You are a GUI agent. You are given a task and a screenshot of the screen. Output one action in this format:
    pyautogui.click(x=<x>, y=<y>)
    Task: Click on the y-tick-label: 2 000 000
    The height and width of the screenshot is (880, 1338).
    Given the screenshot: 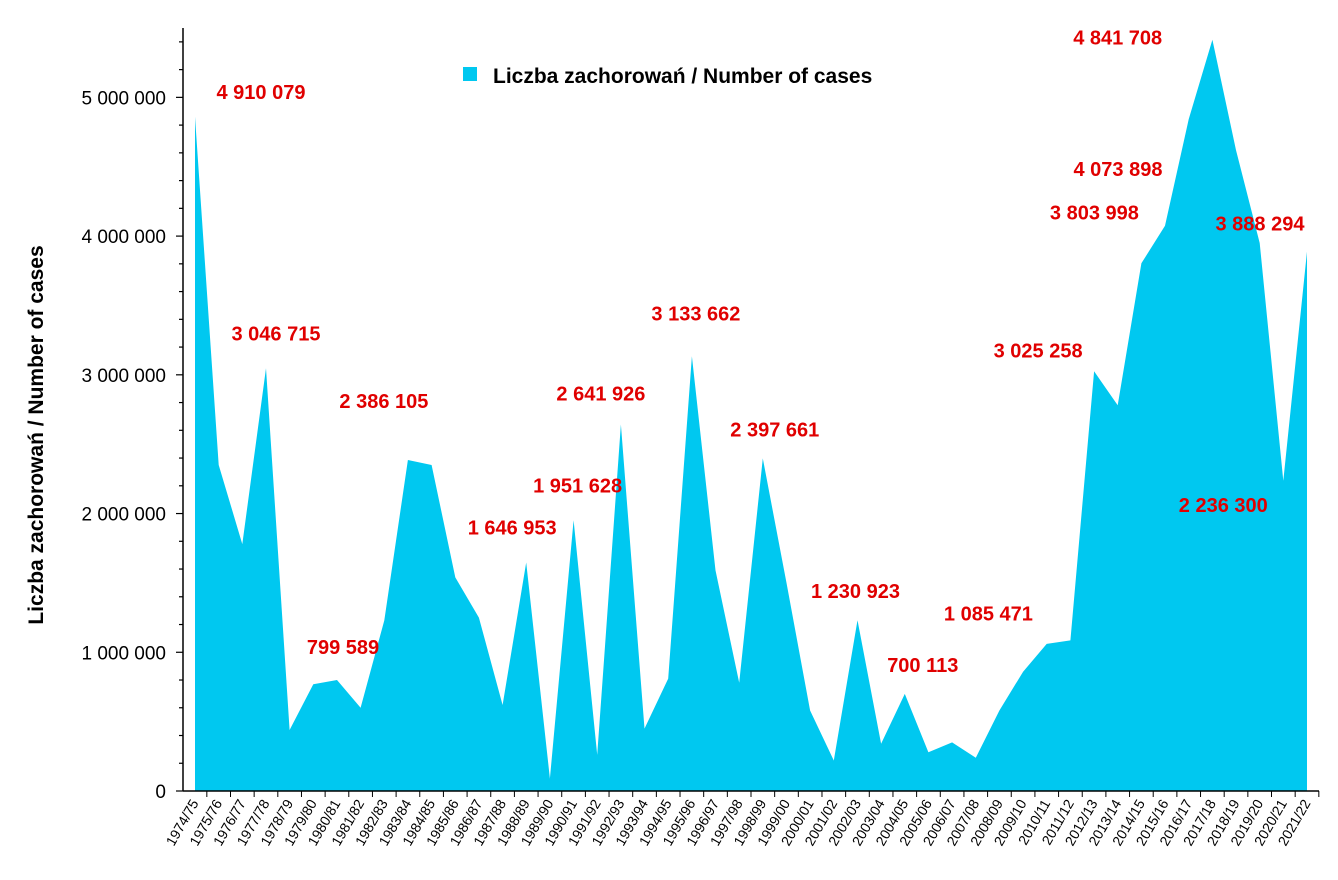 What is the action you would take?
    pyautogui.click(x=123, y=515)
    